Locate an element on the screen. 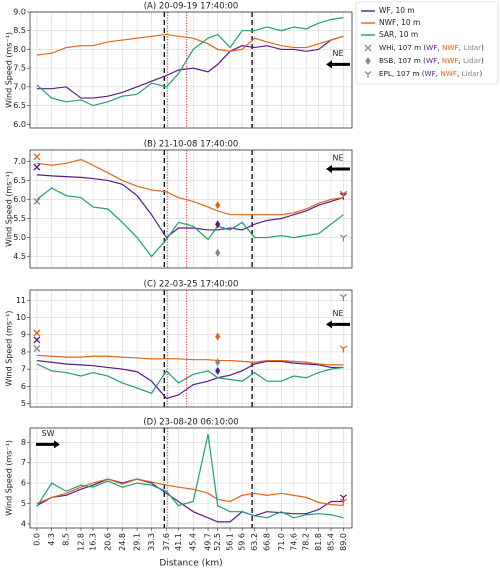 This screenshot has height=571, width=500. x-tick-label: 49.7 is located at coordinates (208, 542).